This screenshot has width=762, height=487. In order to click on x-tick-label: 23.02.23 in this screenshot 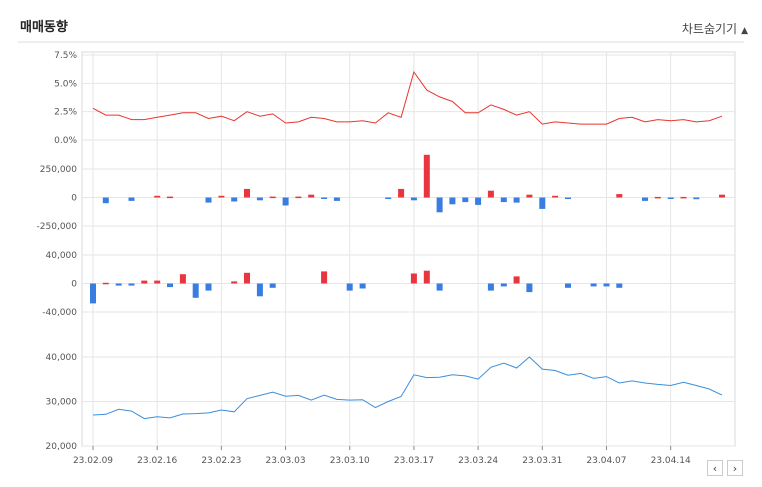, I will do `click(221, 461)`.